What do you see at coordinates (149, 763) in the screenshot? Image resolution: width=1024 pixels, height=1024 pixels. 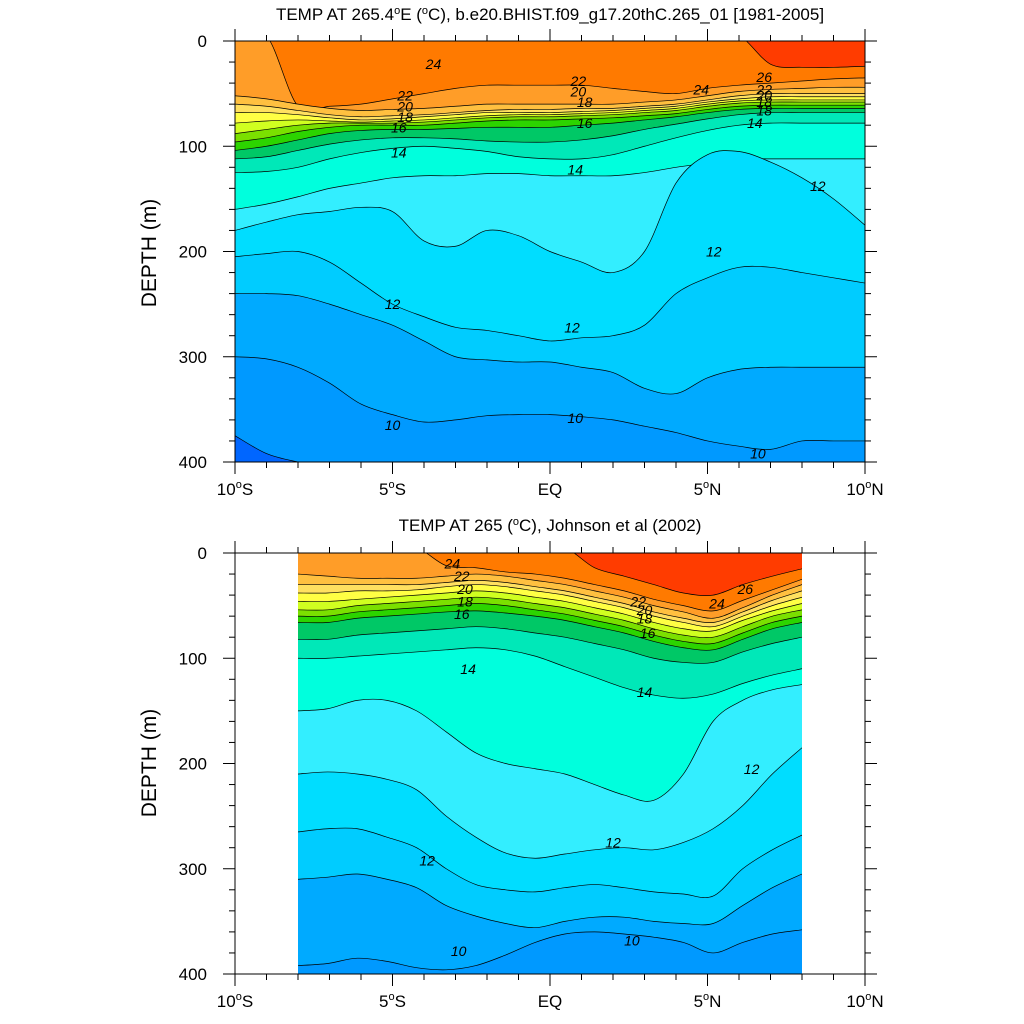 I see `panel-2-y-axis-label: DEPTH (m)` at bounding box center [149, 763].